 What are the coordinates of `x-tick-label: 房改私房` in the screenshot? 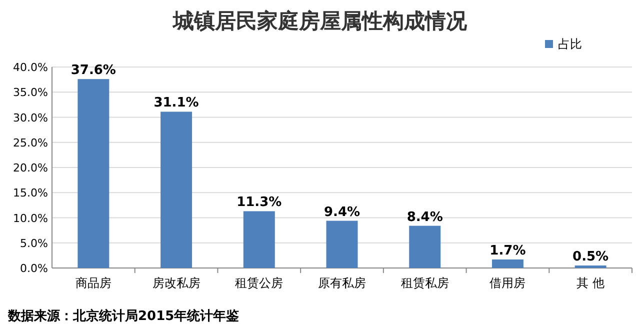 It's located at (176, 283).